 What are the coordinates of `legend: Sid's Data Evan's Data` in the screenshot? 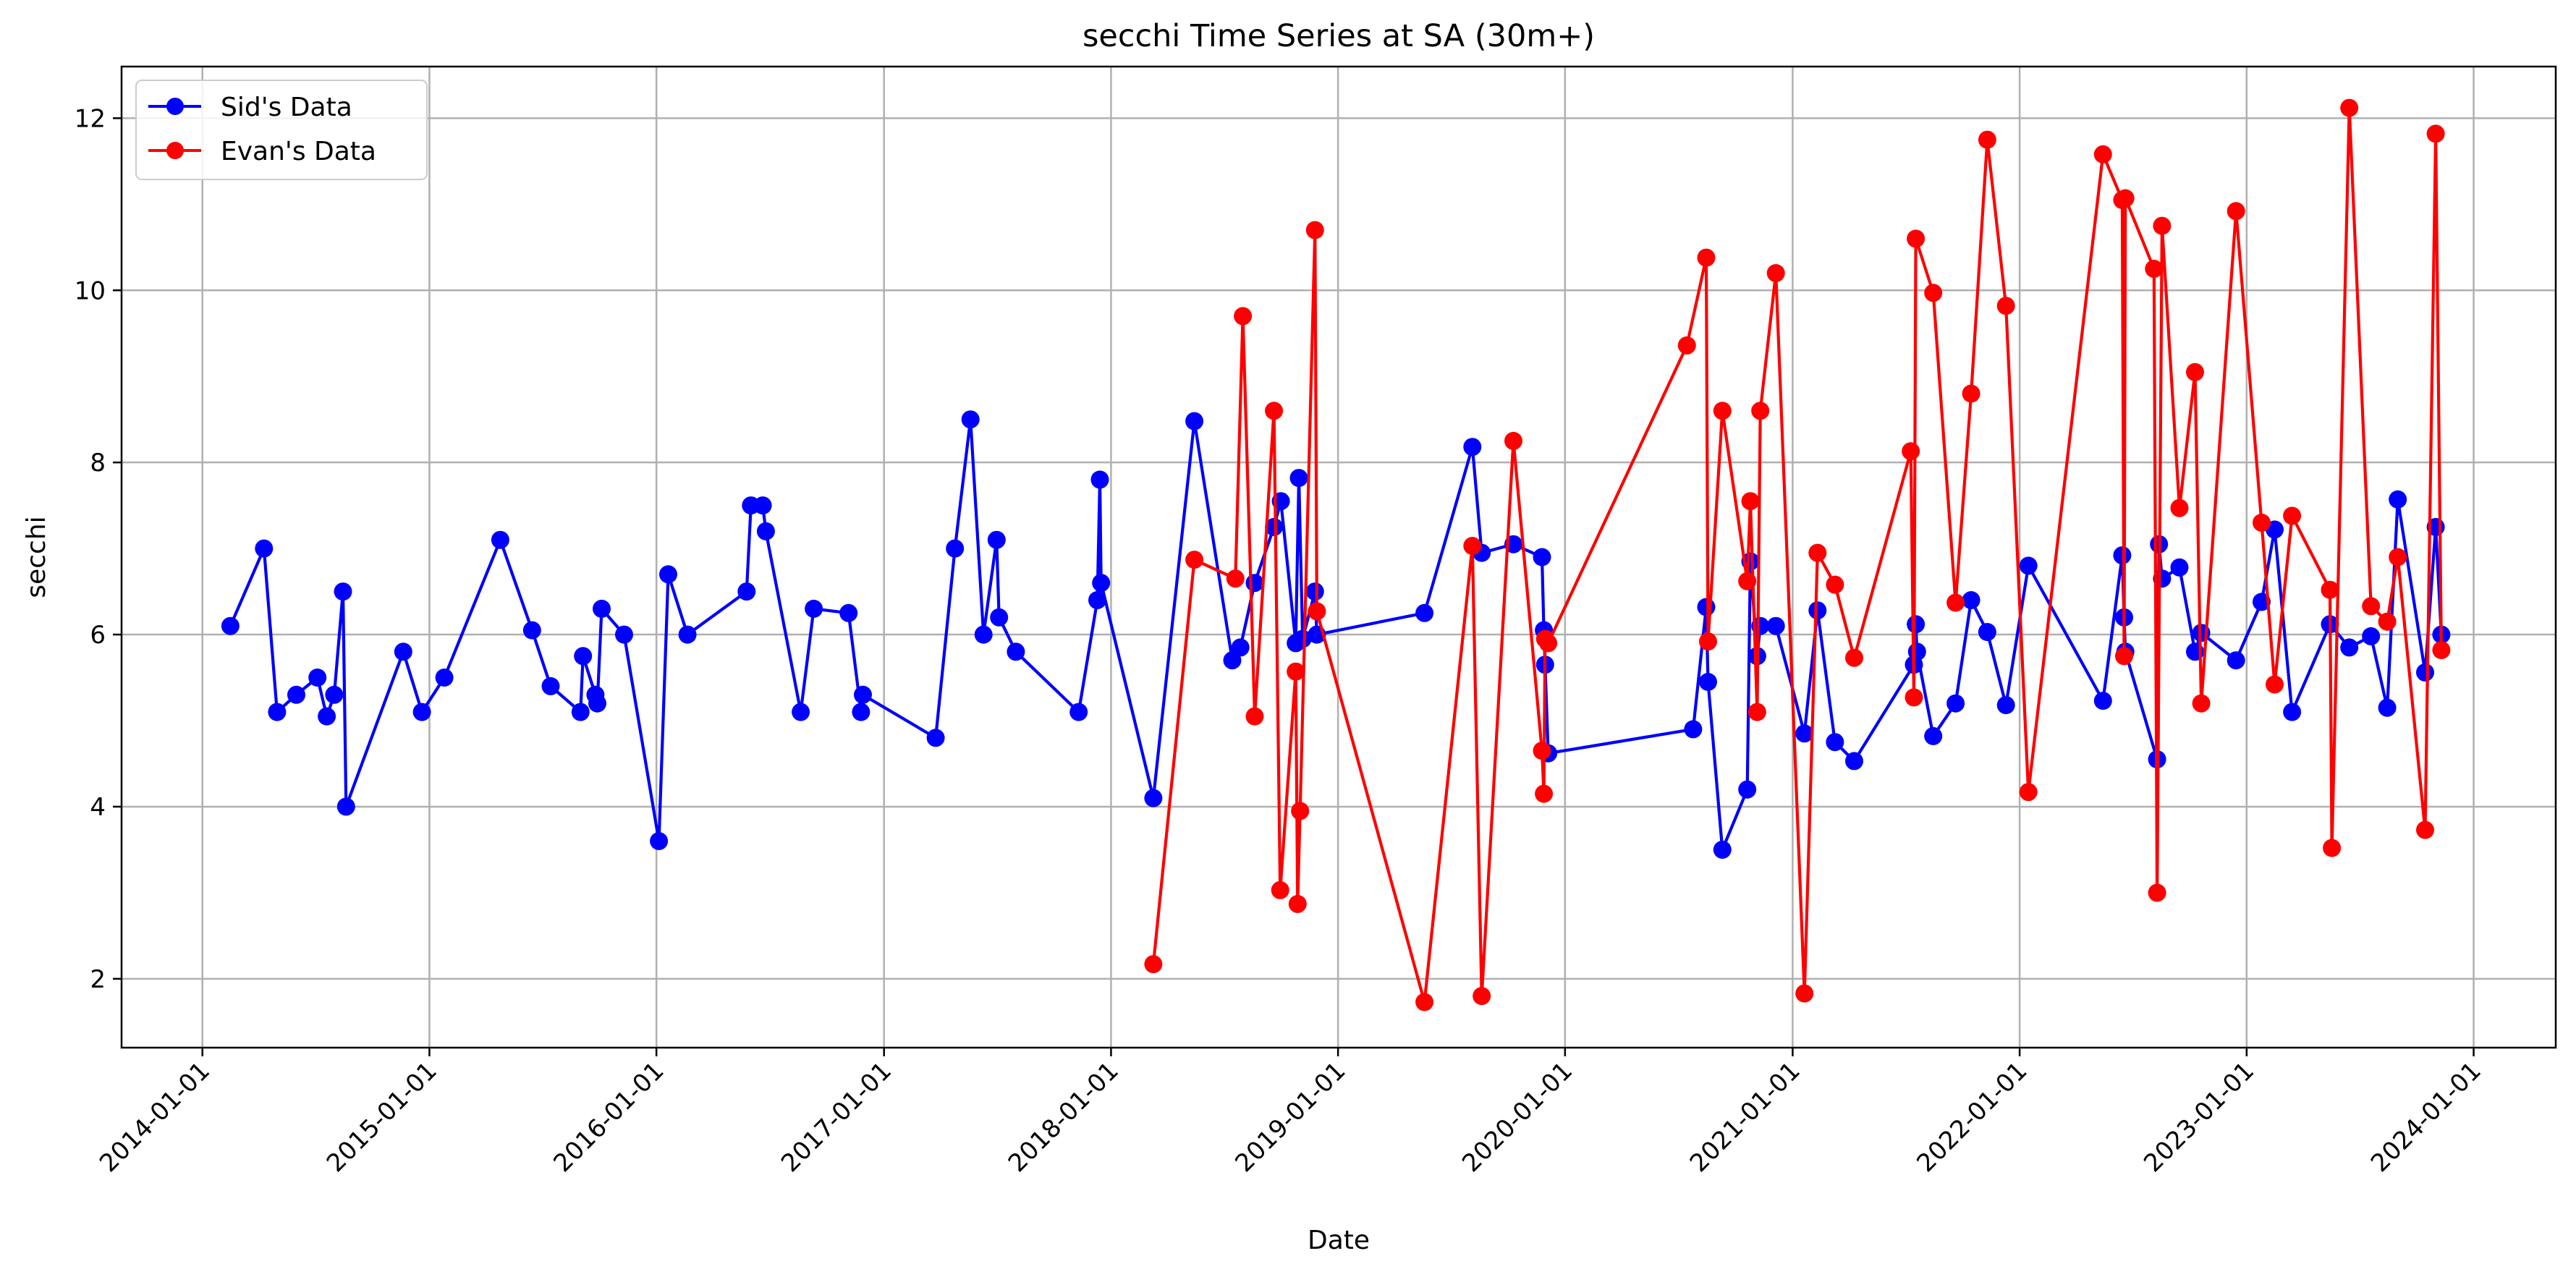 It's located at (281, 130).